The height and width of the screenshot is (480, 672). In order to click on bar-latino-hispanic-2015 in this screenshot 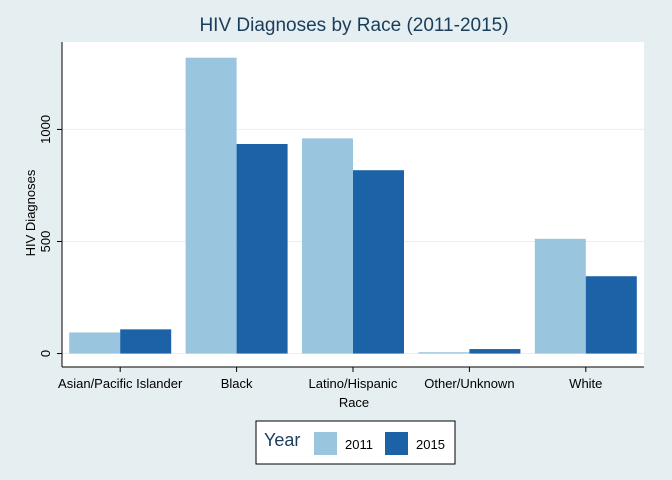, I will do `click(378, 262)`.